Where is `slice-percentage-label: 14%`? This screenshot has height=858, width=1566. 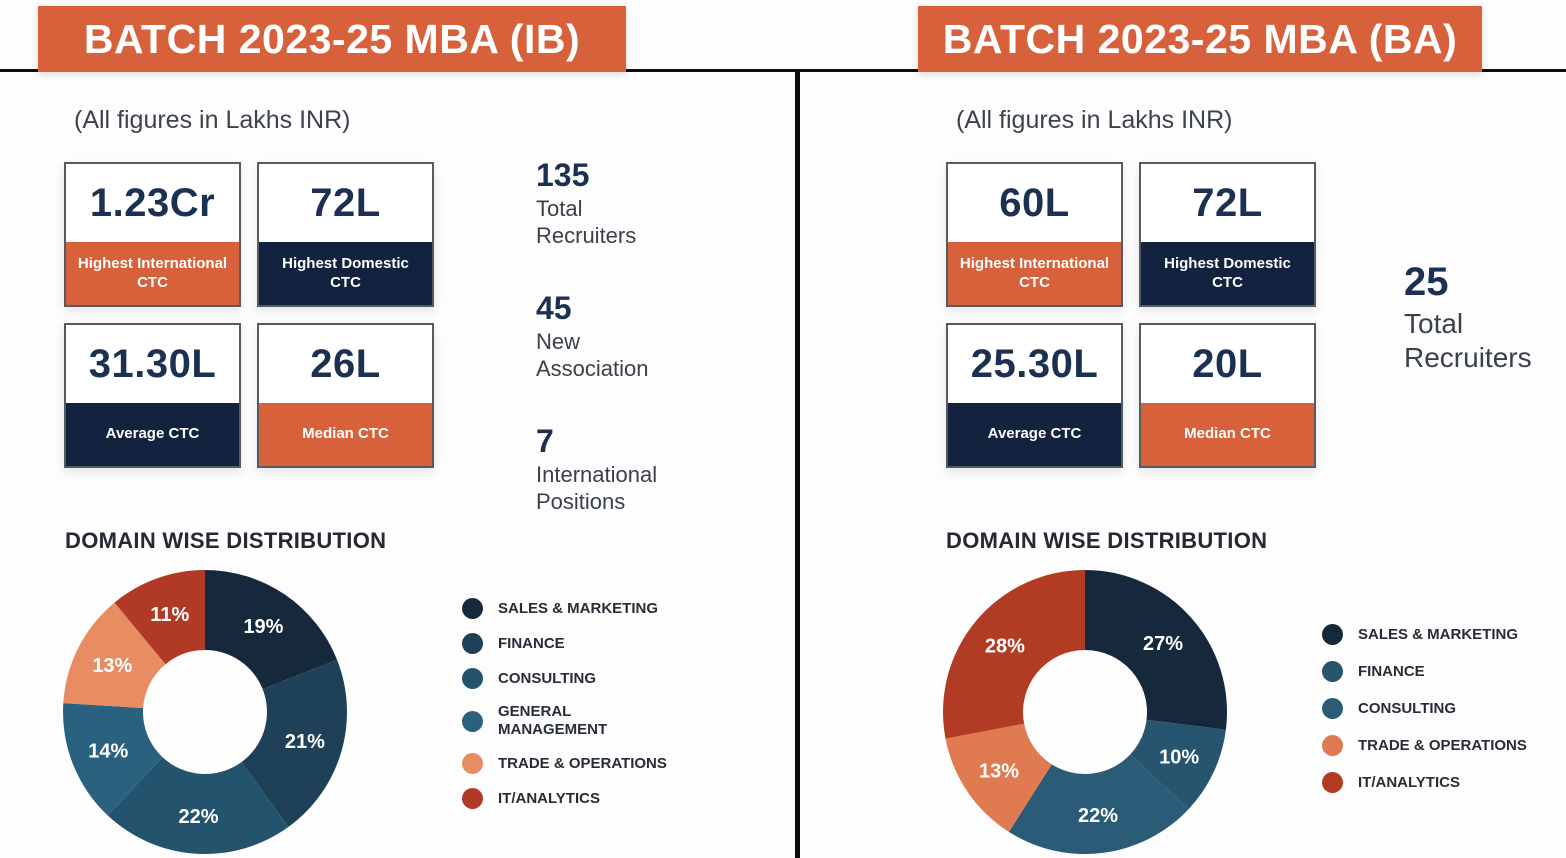
slice-percentage-label: 14% is located at coordinates (108, 751).